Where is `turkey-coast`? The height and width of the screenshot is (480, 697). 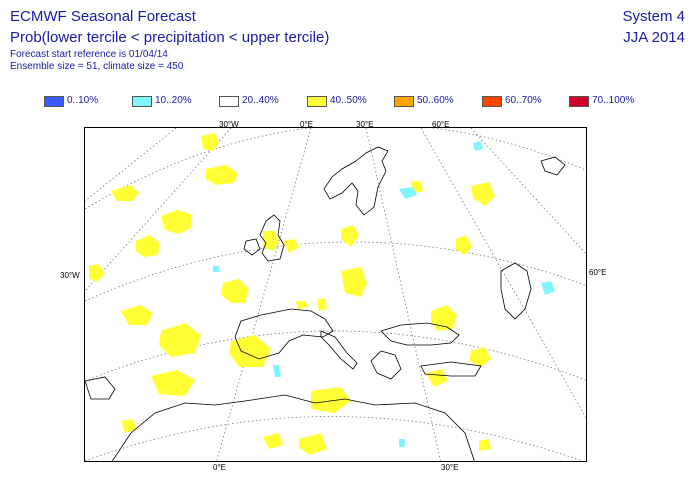
turkey-coast is located at coordinates (451, 369).